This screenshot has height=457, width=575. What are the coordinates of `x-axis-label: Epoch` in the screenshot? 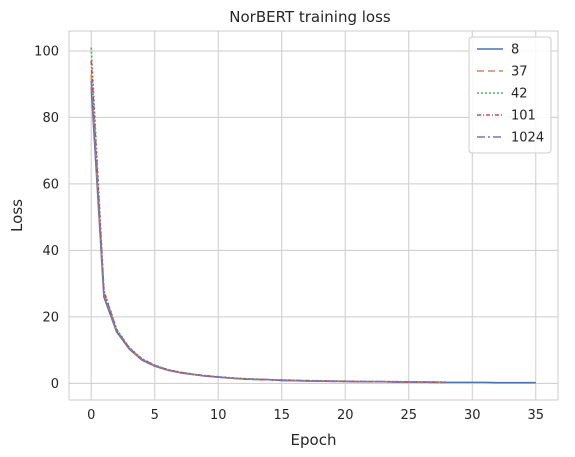 It's located at (314, 440).